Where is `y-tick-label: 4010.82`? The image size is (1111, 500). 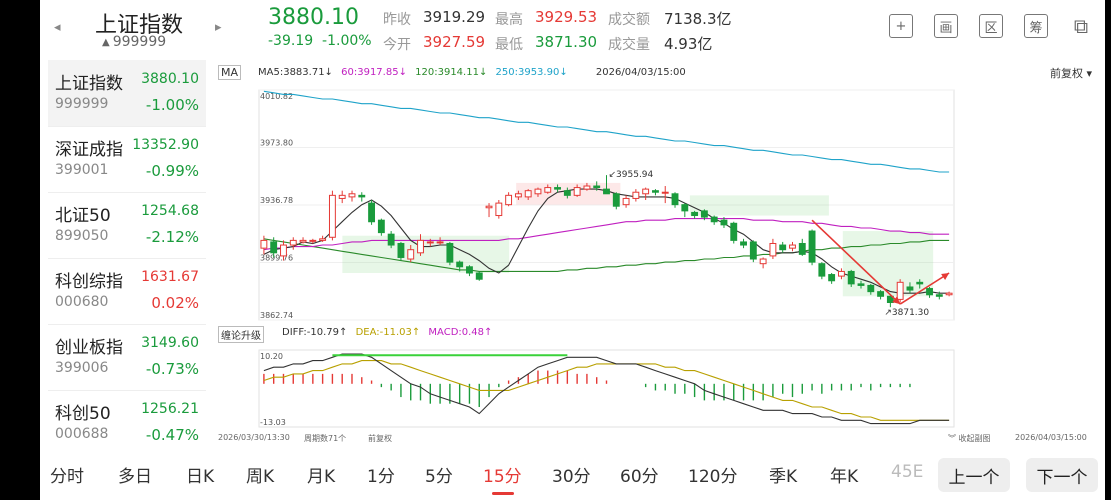
y-tick-label: 4010.82 is located at coordinates (276, 96).